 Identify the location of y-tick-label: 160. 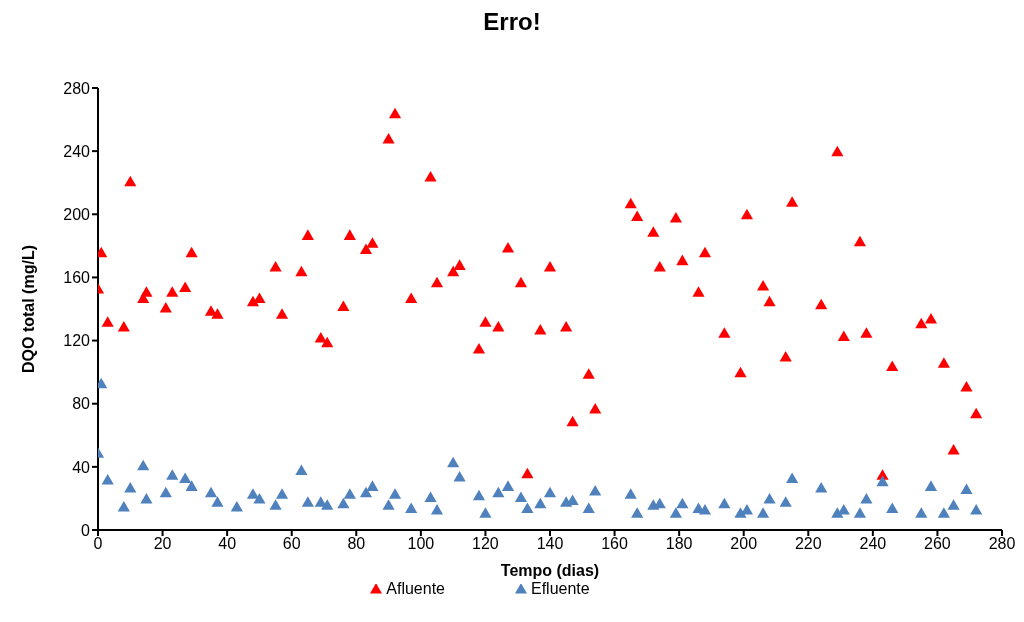
(77, 278).